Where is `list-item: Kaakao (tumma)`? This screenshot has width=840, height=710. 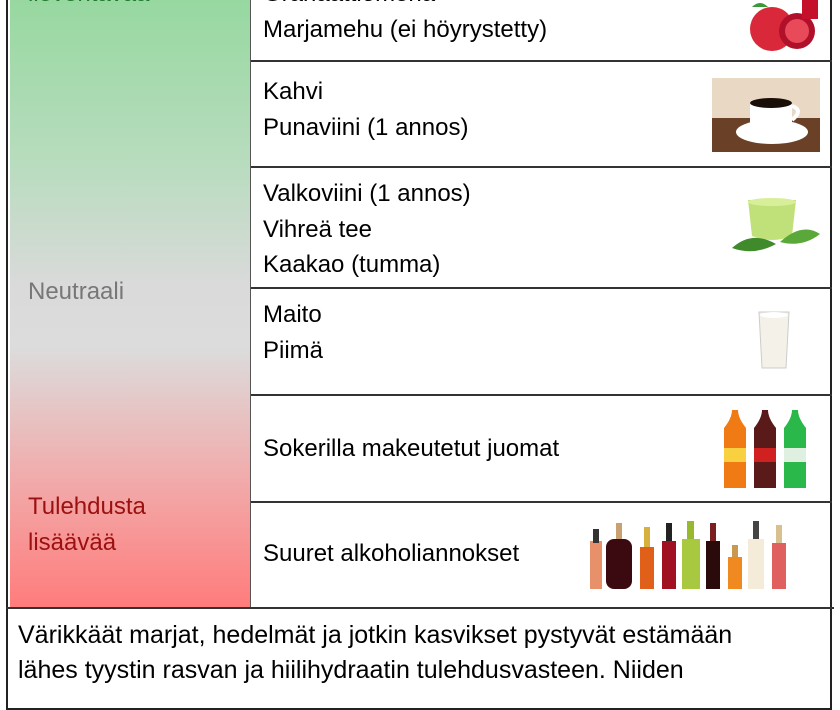
list-item: Kaakao (tumma) is located at coordinates (352, 264).